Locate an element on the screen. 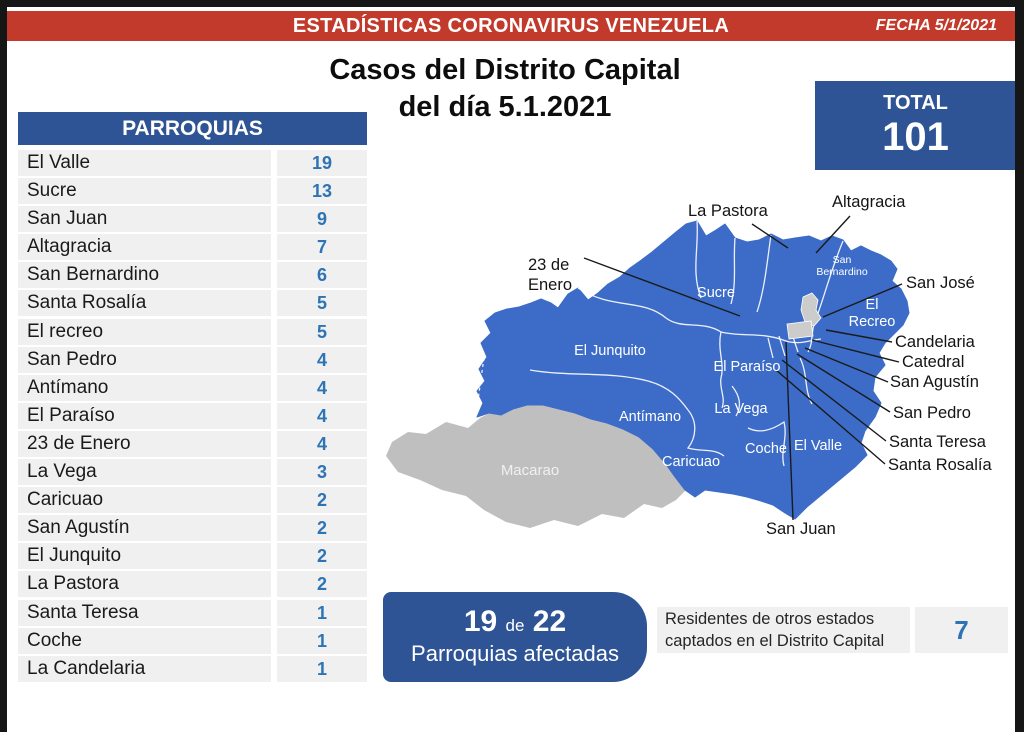 Image resolution: width=1024 pixels, height=732 pixels. table-row: El Junquito 2 is located at coordinates (192, 556).